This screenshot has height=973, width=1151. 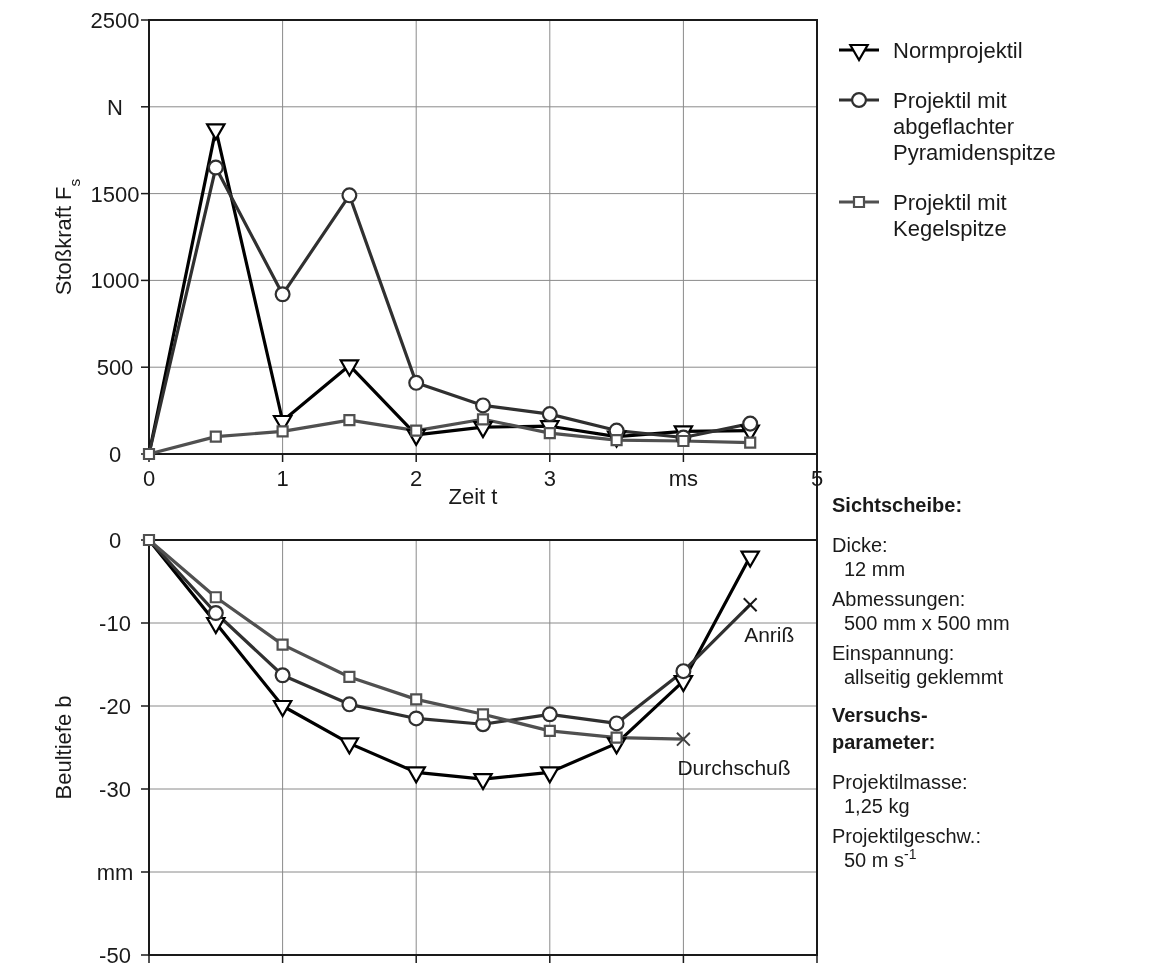 What do you see at coordinates (115, 107) in the screenshot?
I see `y-tick-label: N` at bounding box center [115, 107].